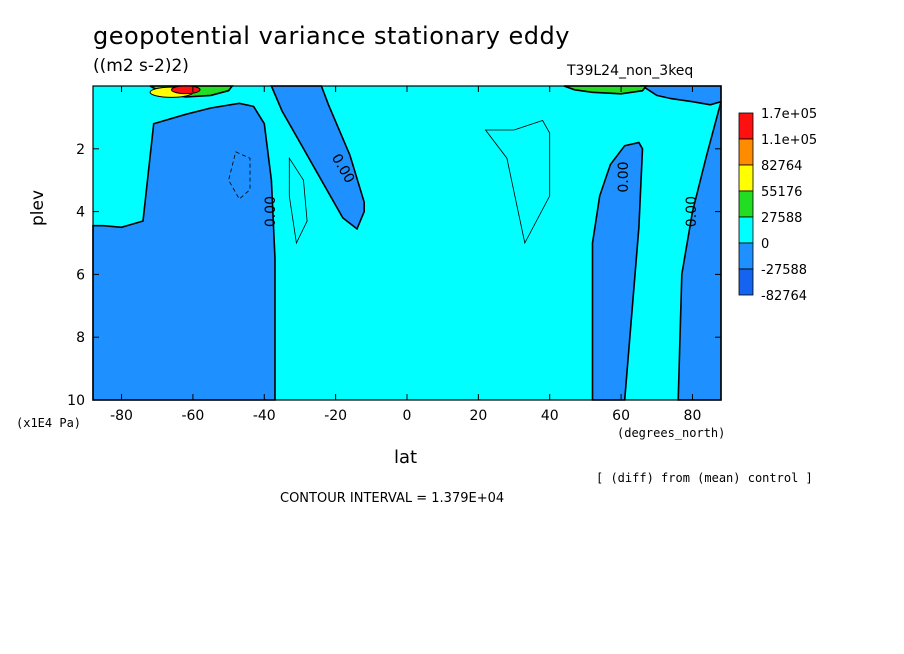  Describe the element at coordinates (478, 416) in the screenshot. I see `x-tick-label: 20` at that location.